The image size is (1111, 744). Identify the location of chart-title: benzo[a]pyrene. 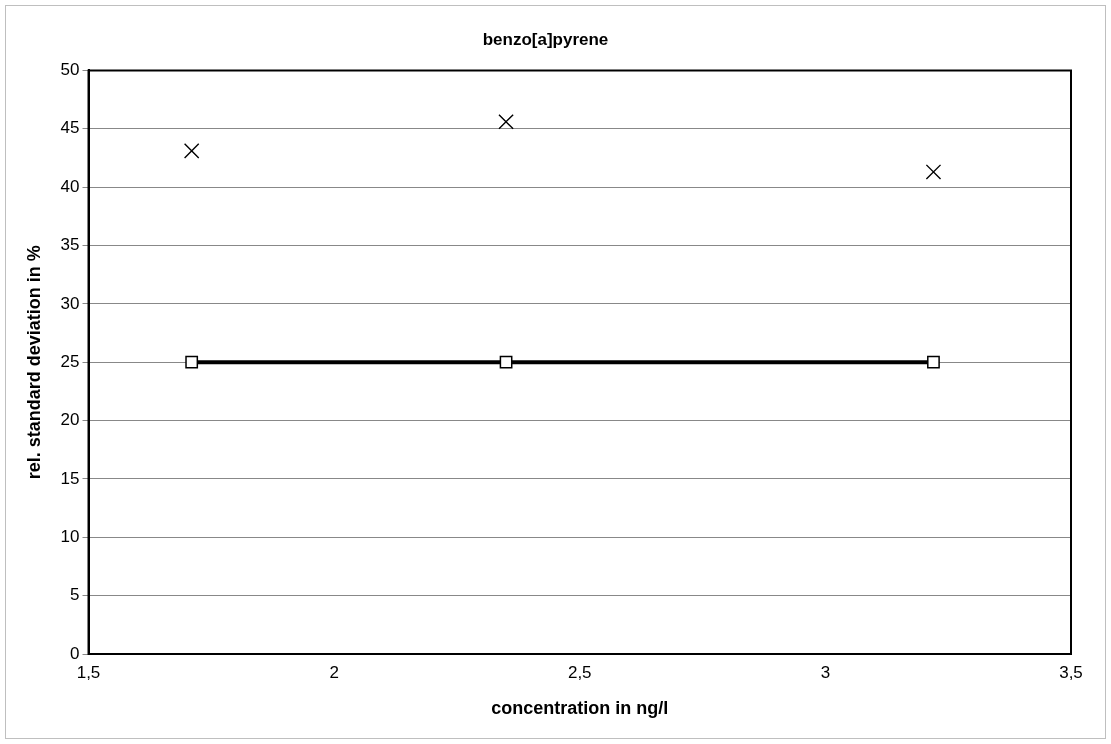
(545, 39).